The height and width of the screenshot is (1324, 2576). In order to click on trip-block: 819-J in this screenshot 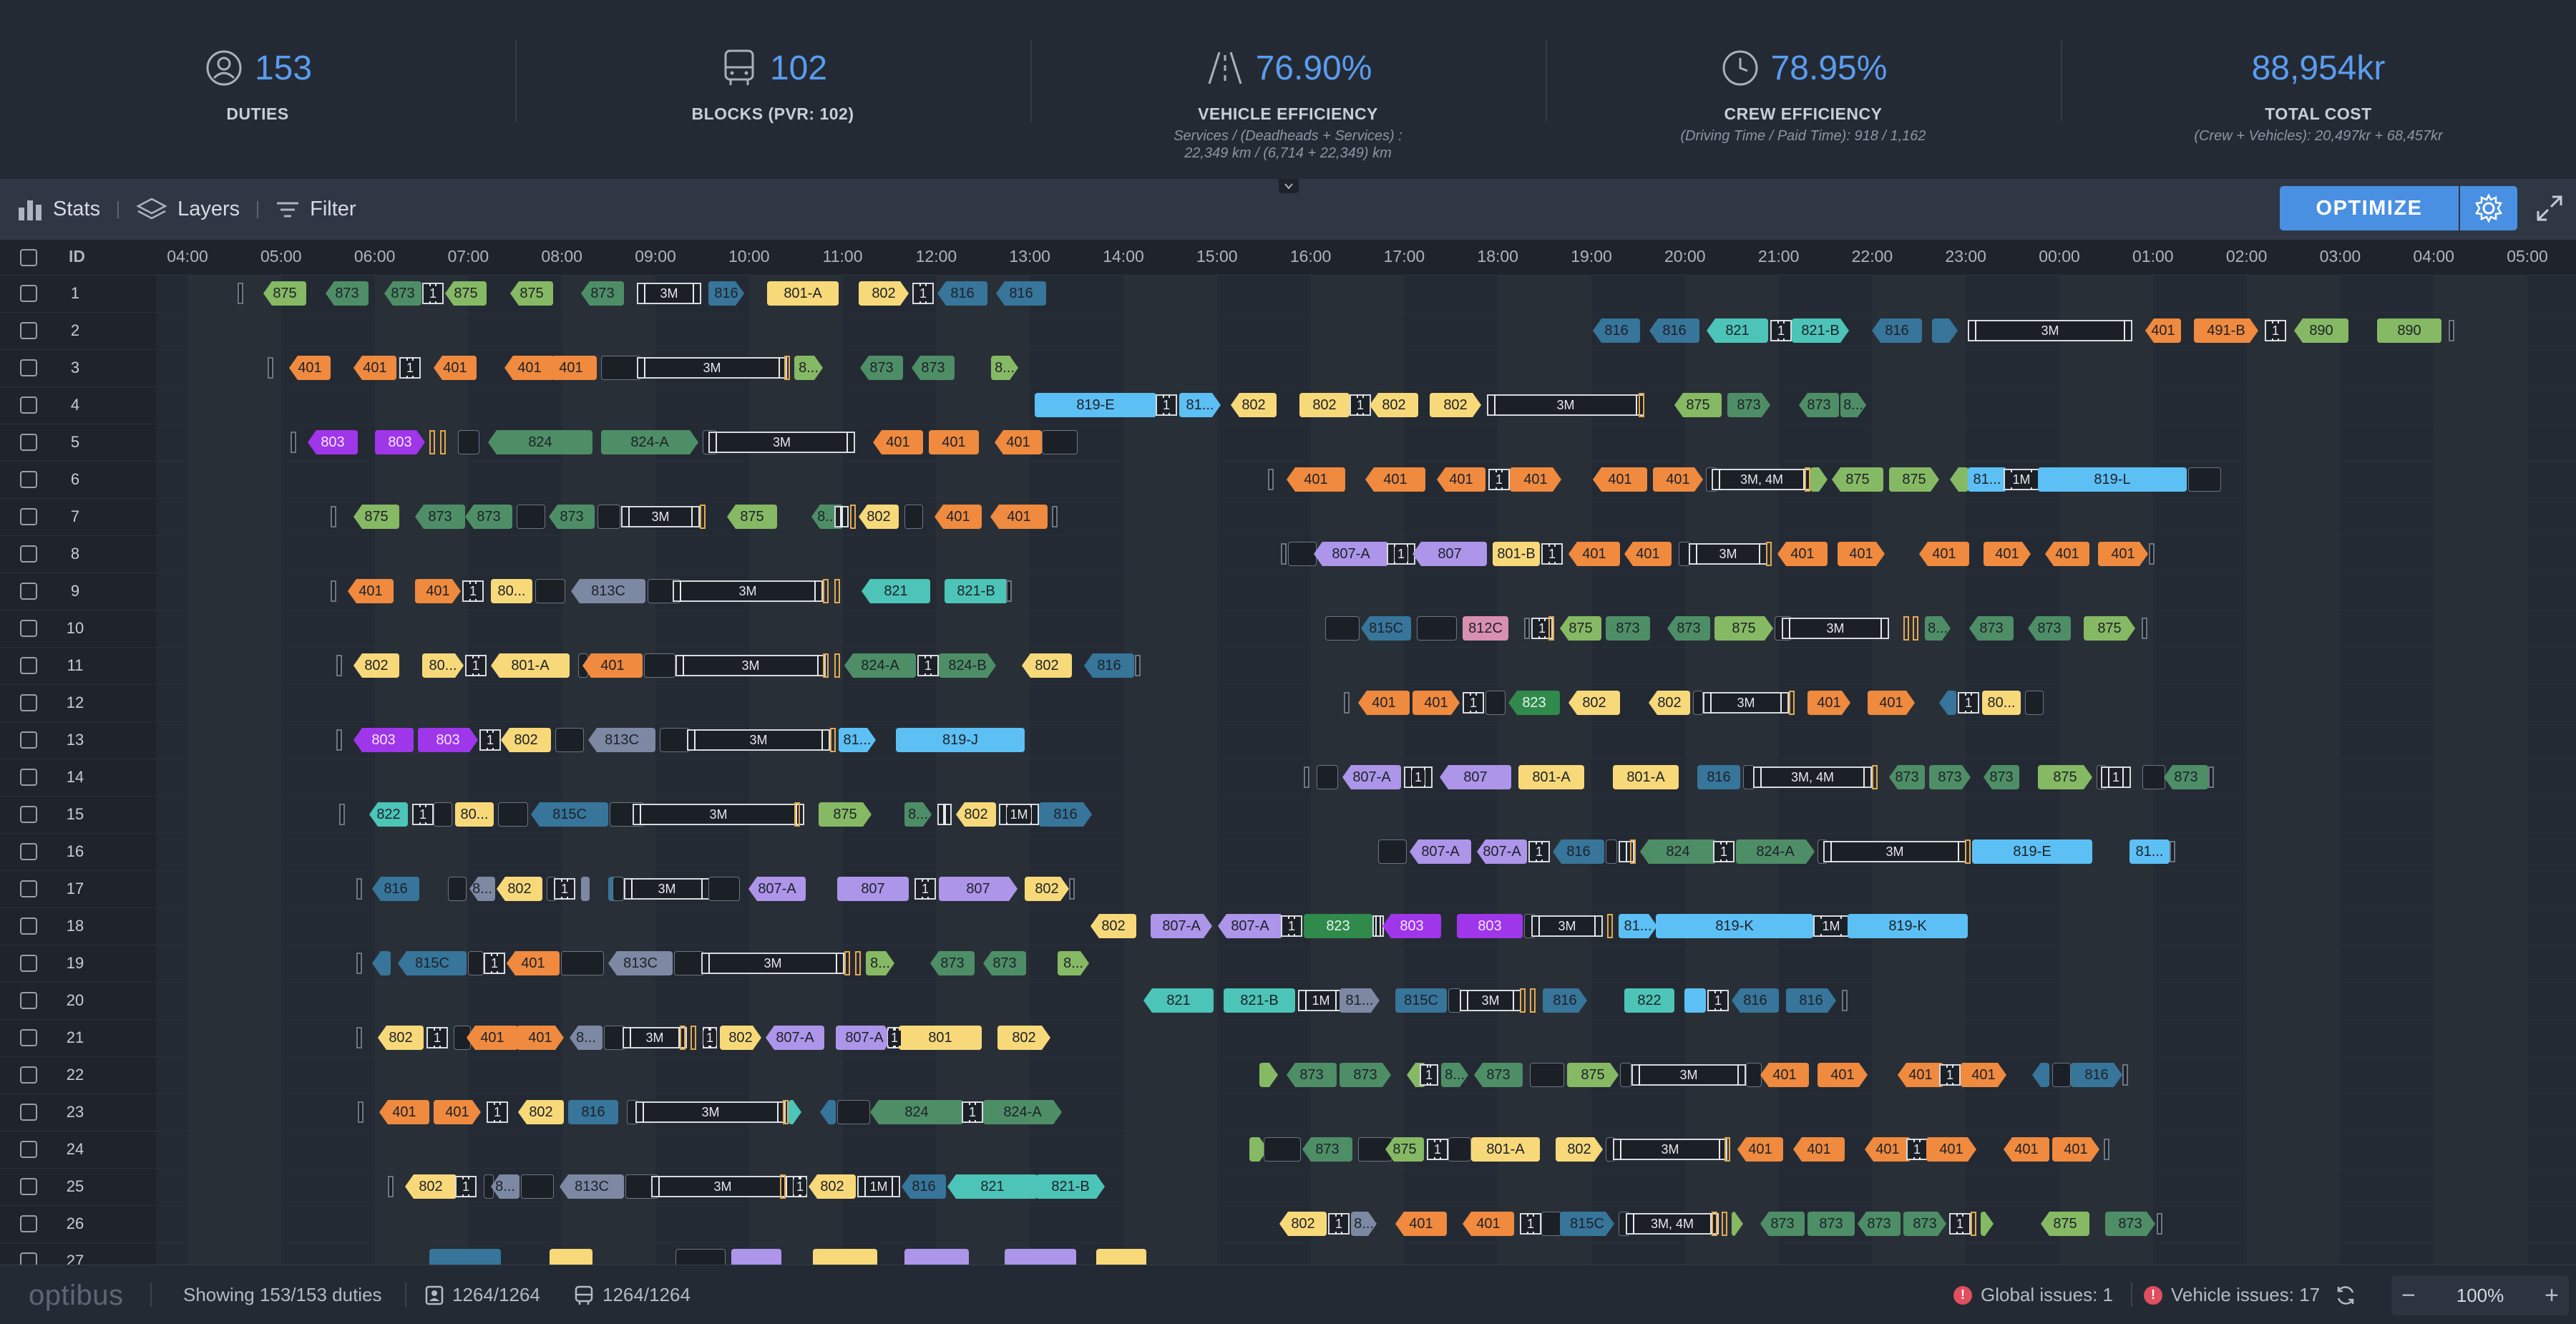, I will do `click(960, 740)`.